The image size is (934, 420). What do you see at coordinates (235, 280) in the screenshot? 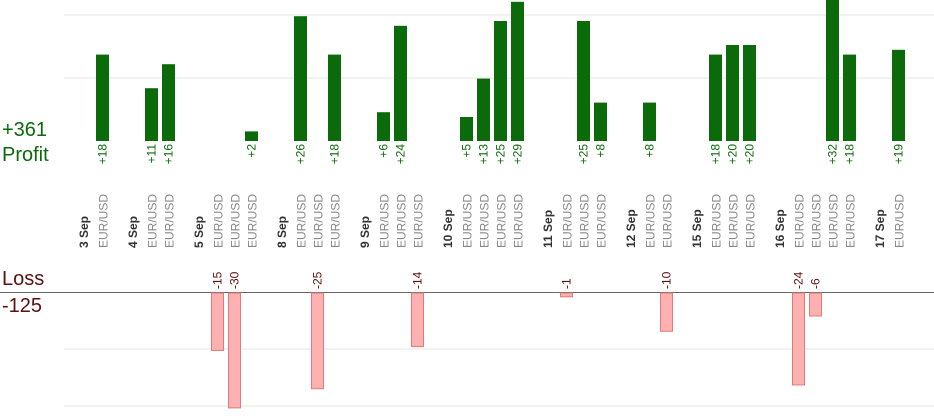
I see `loss-value-label: -30` at bounding box center [235, 280].